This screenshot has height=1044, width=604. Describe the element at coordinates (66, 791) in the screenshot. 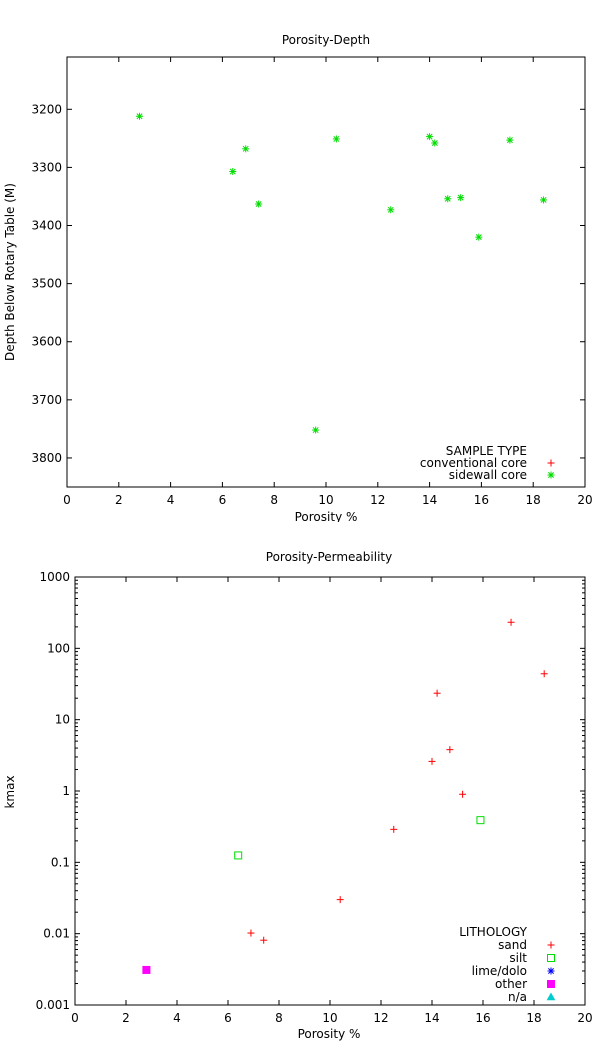

I see `y-tick-label: 1` at that location.